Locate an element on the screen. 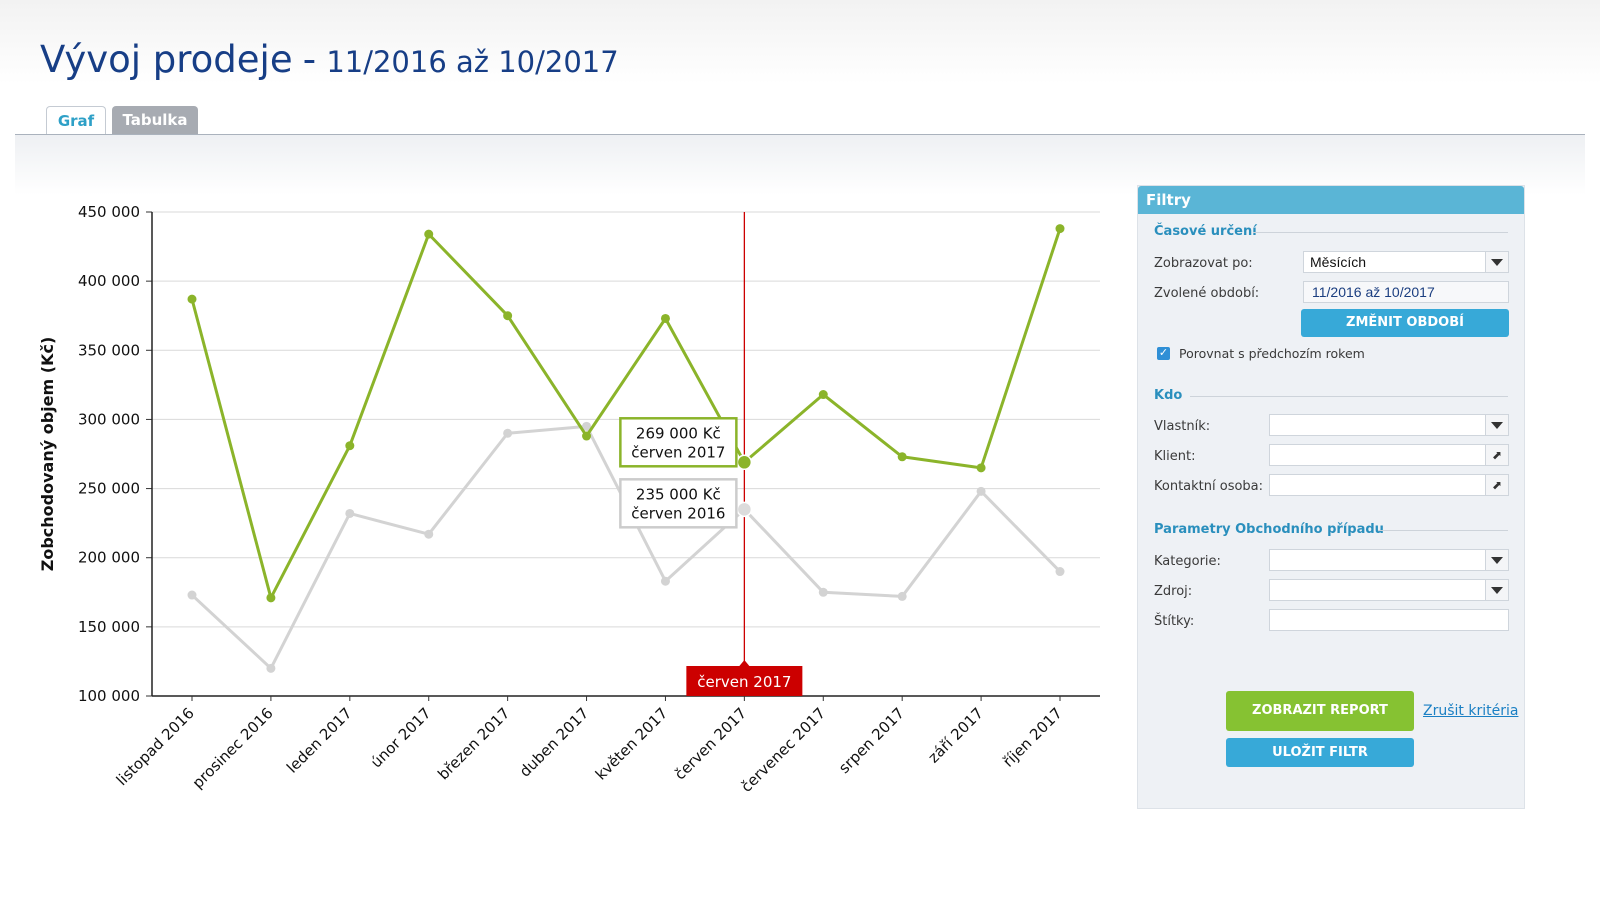  x-tick-label: březen 2017 is located at coordinates (473, 743).